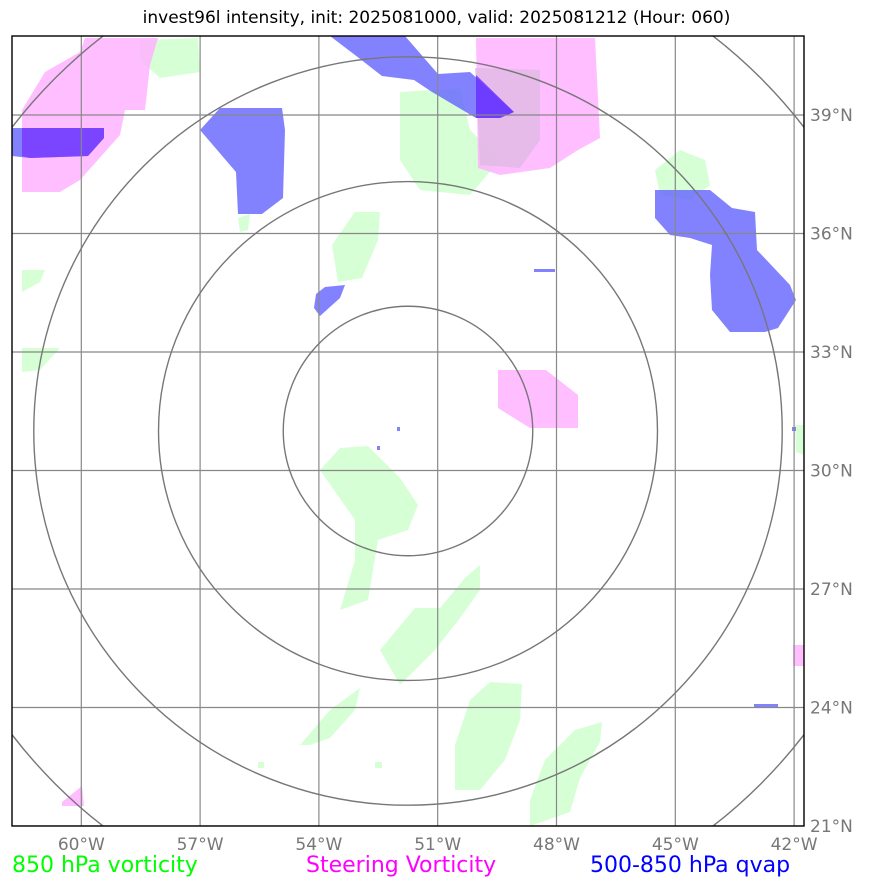  I want to click on longitude-tick-label: 54°W, so click(318, 845).